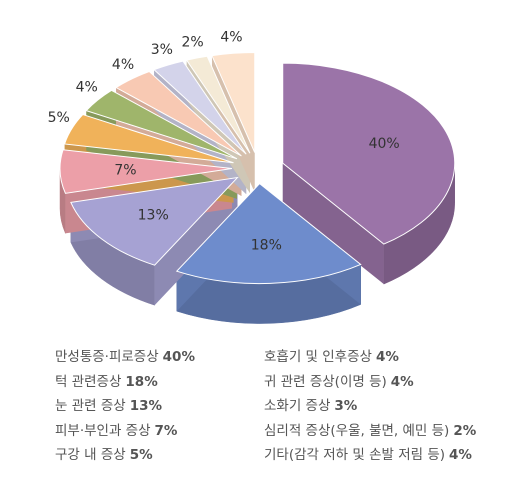  I want to click on legend-item: 귀 관련 증상(이명 등) 4%, so click(339, 381).